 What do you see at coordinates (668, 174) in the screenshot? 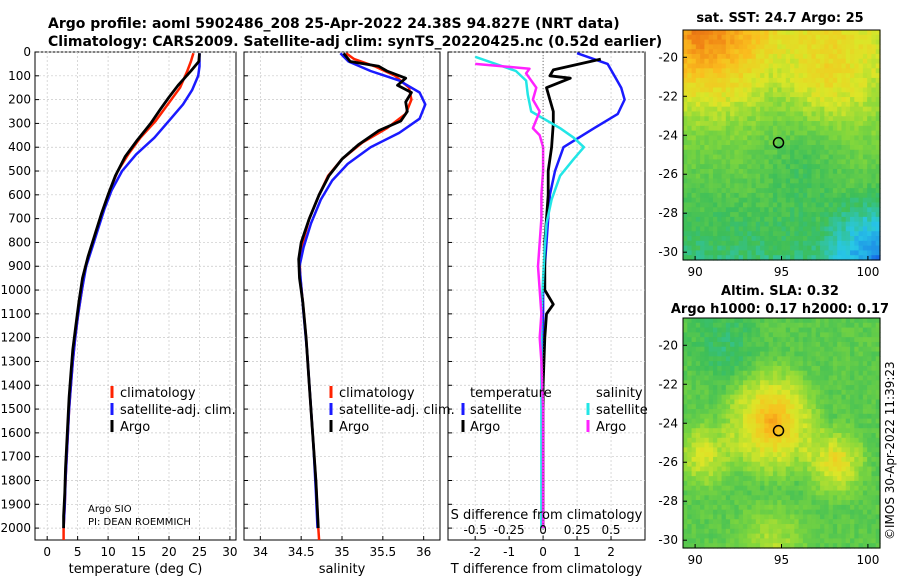
I see `map-y-tick-label: -26` at bounding box center [668, 174].